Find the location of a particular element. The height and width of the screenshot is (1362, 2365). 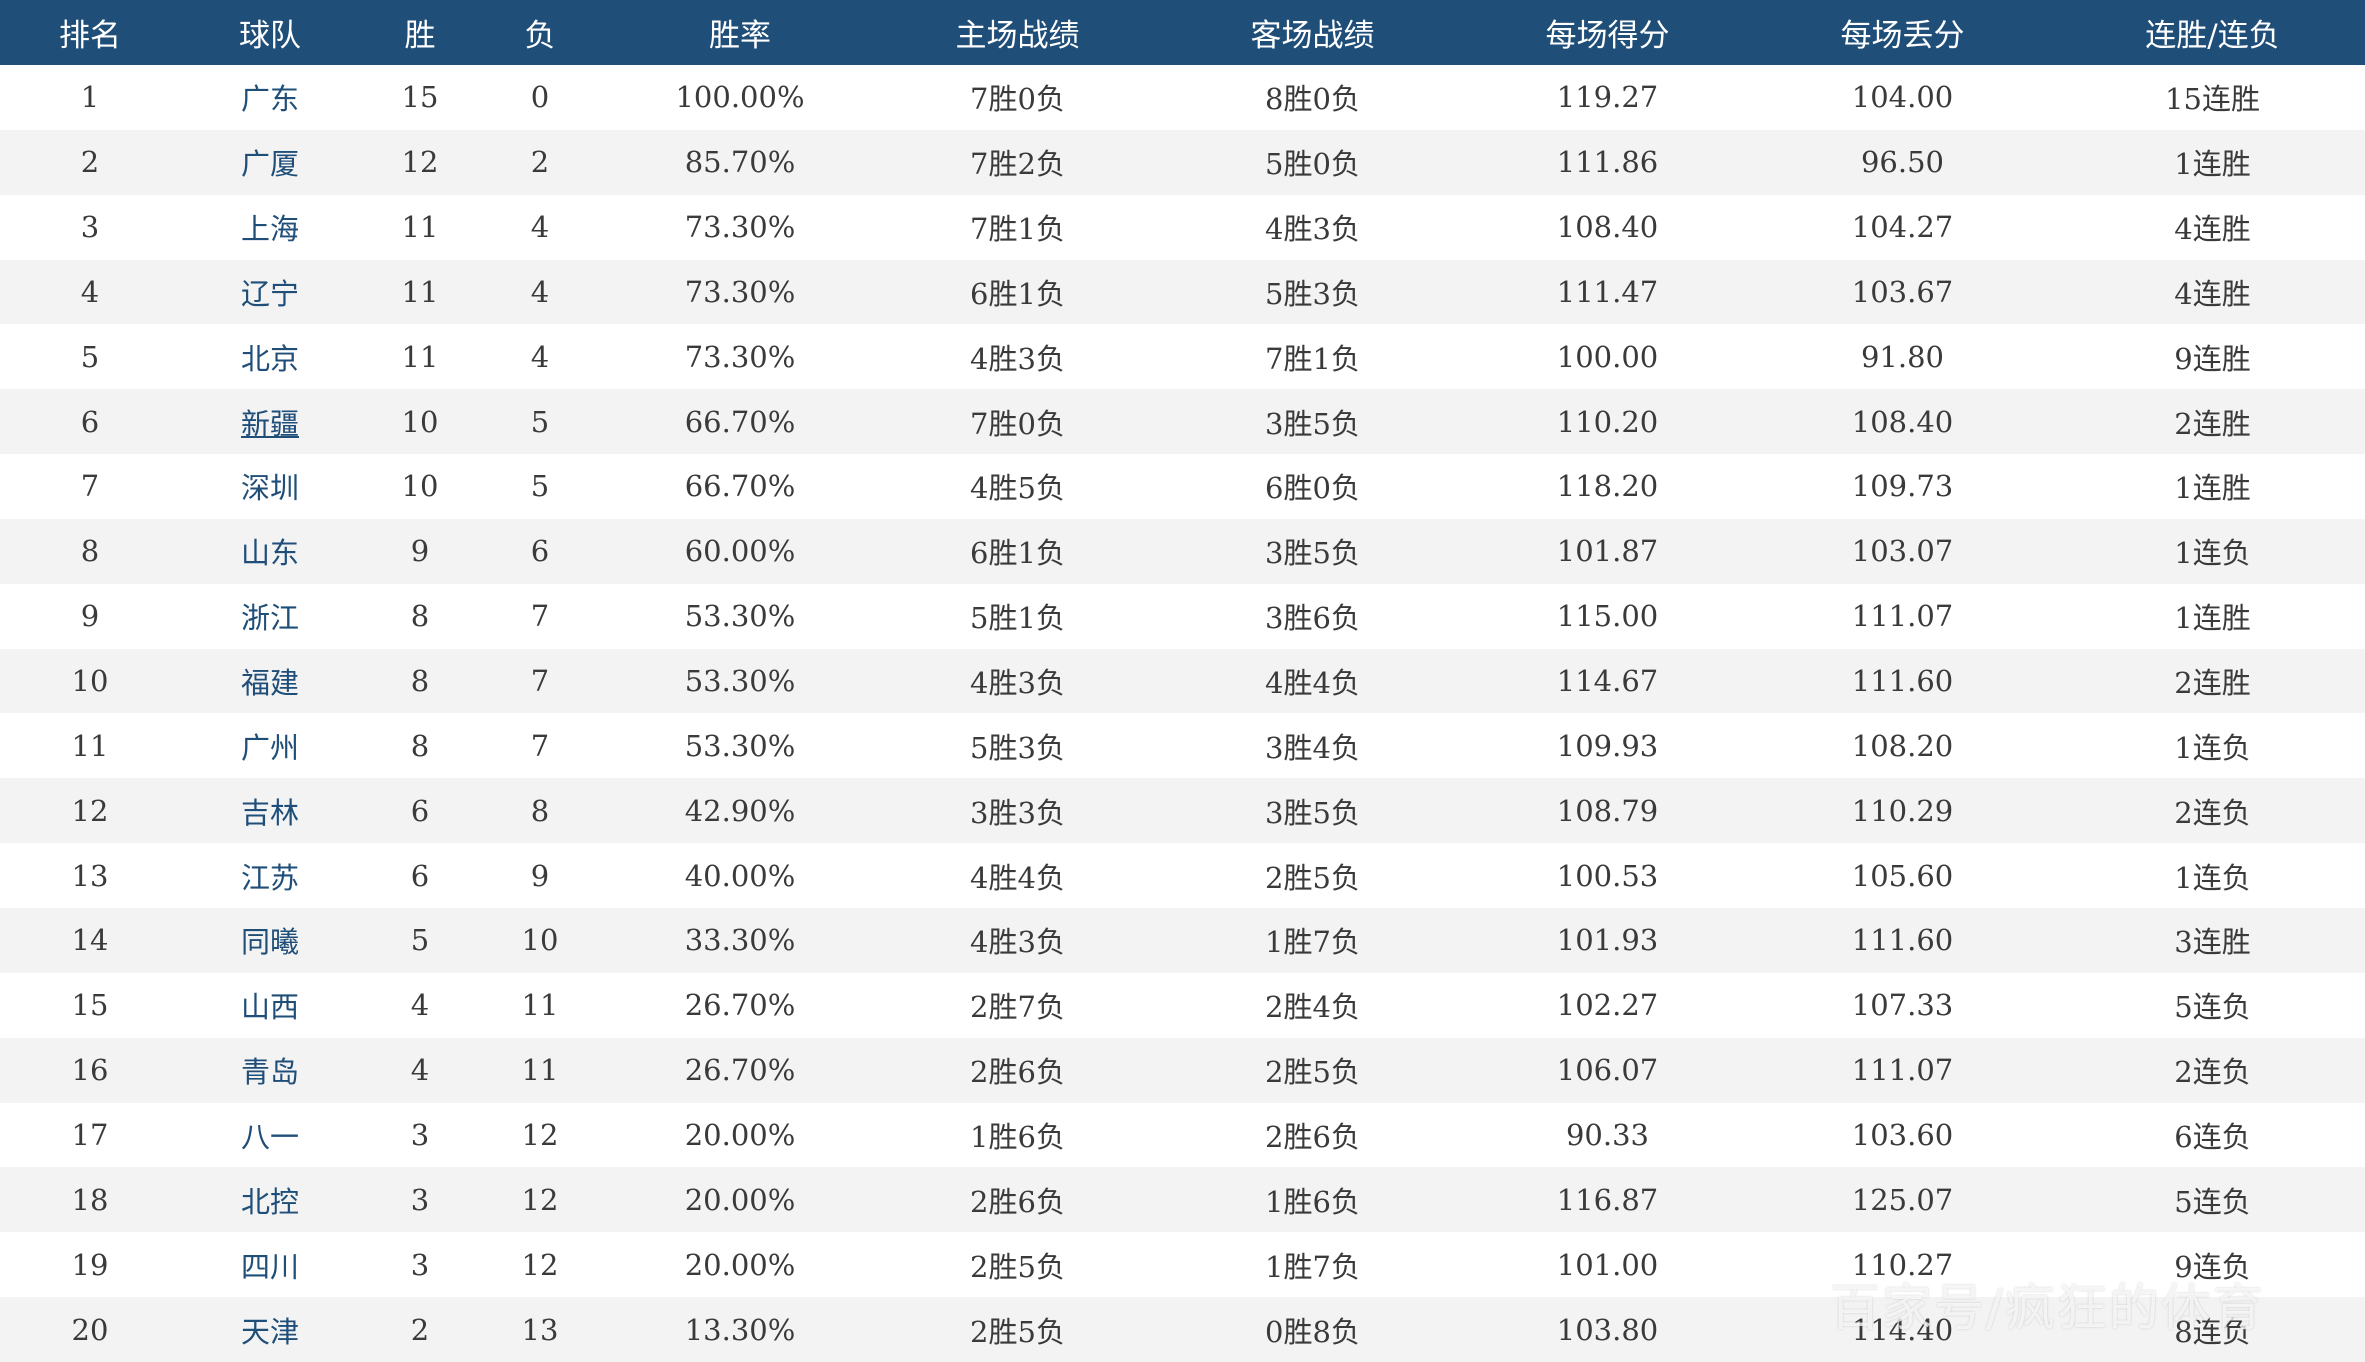

team-link: 青岛 is located at coordinates (269, 1072).